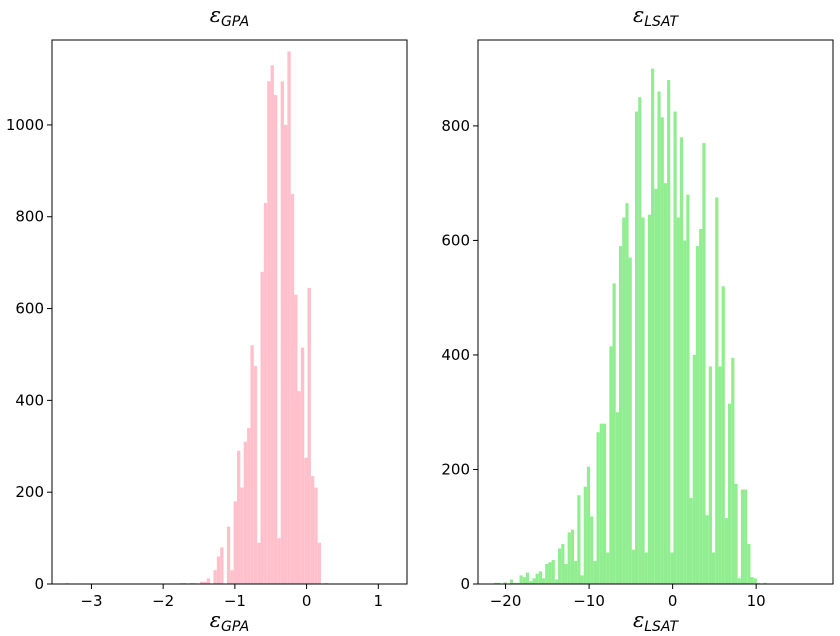 The height and width of the screenshot is (636, 840). I want to click on gpa-y-tick-label: 600, so click(29, 309).